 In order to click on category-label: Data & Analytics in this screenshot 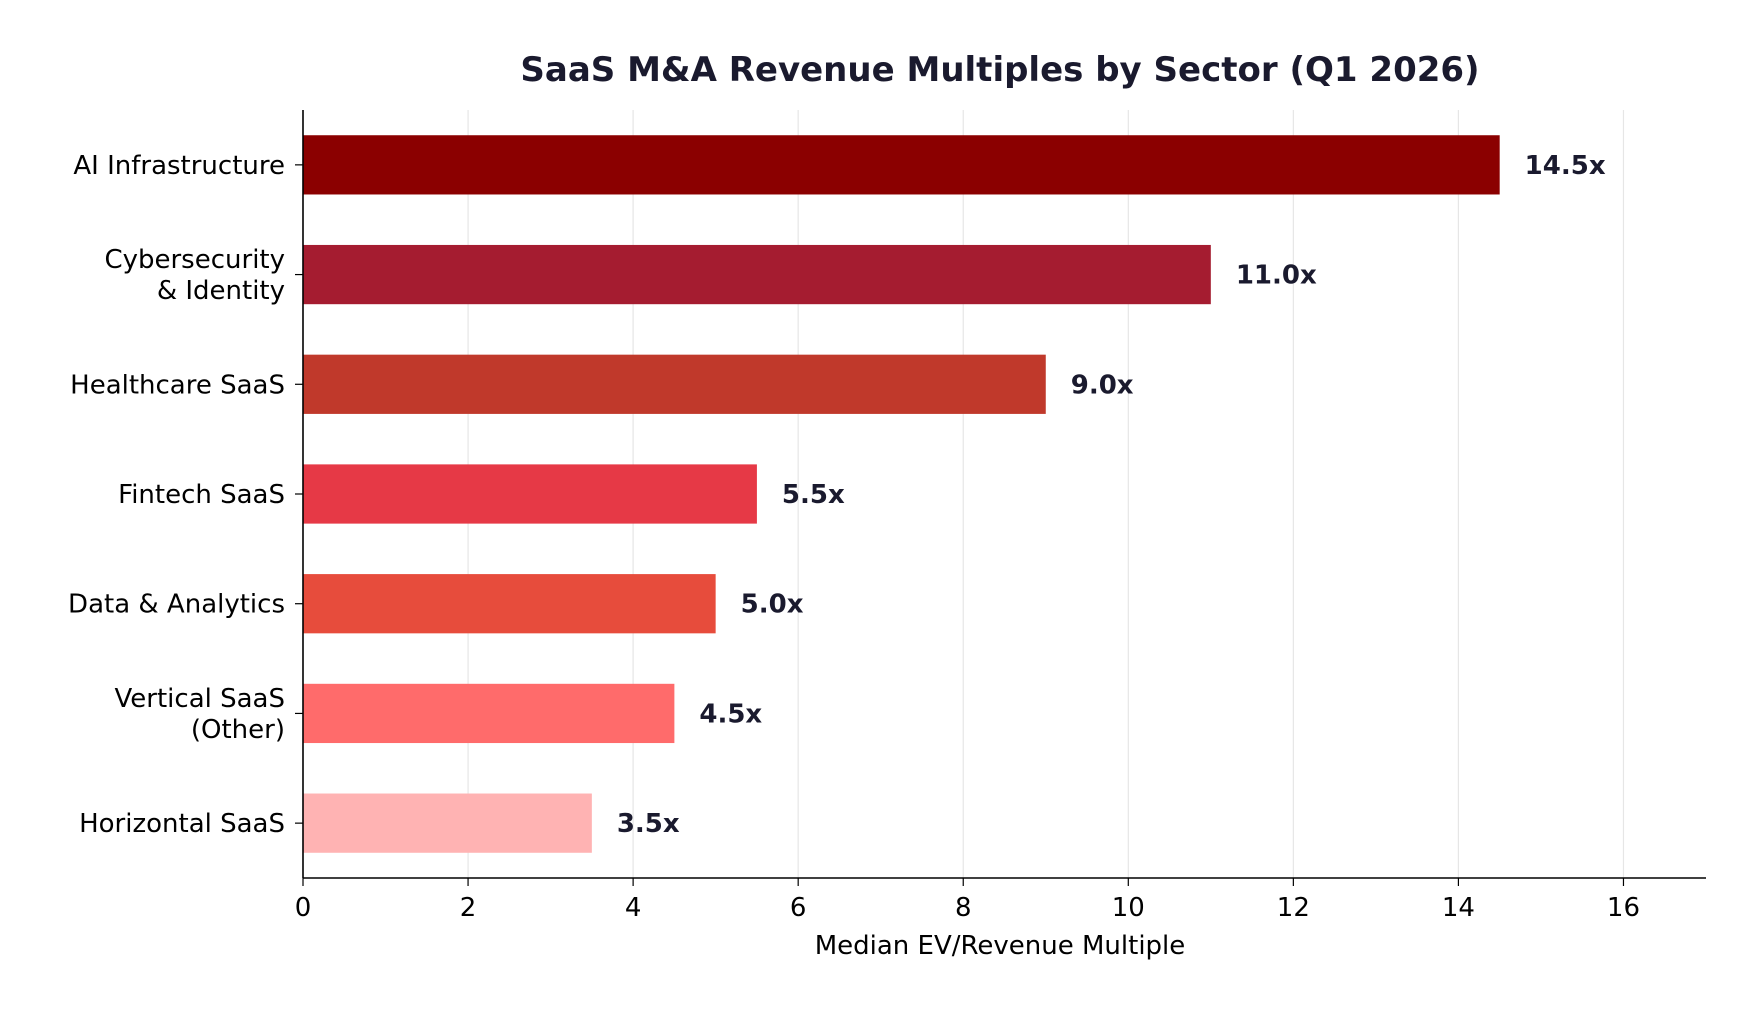, I will do `click(176, 605)`.